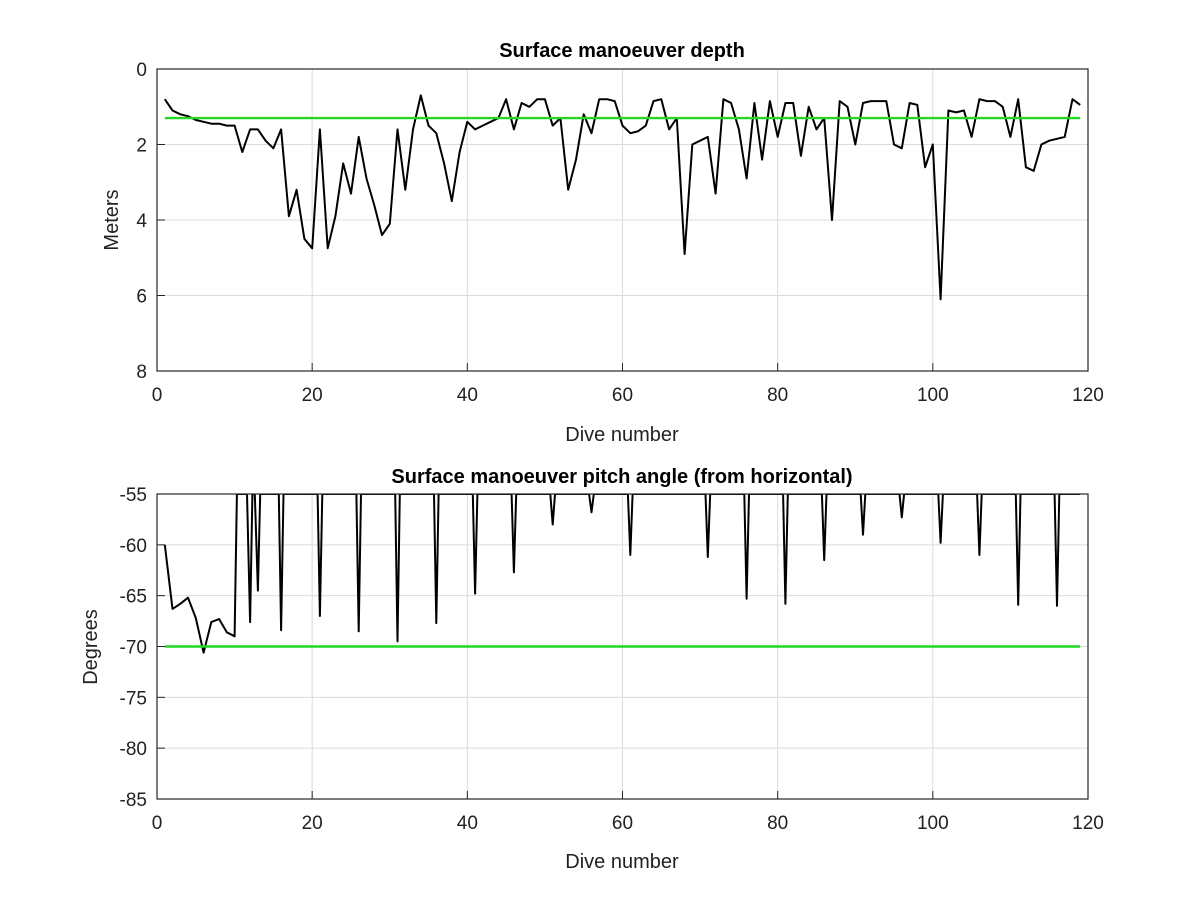 The width and height of the screenshot is (1200, 900). Describe the element at coordinates (933, 823) in the screenshot. I see `pitch-xtick-label: 100` at that location.